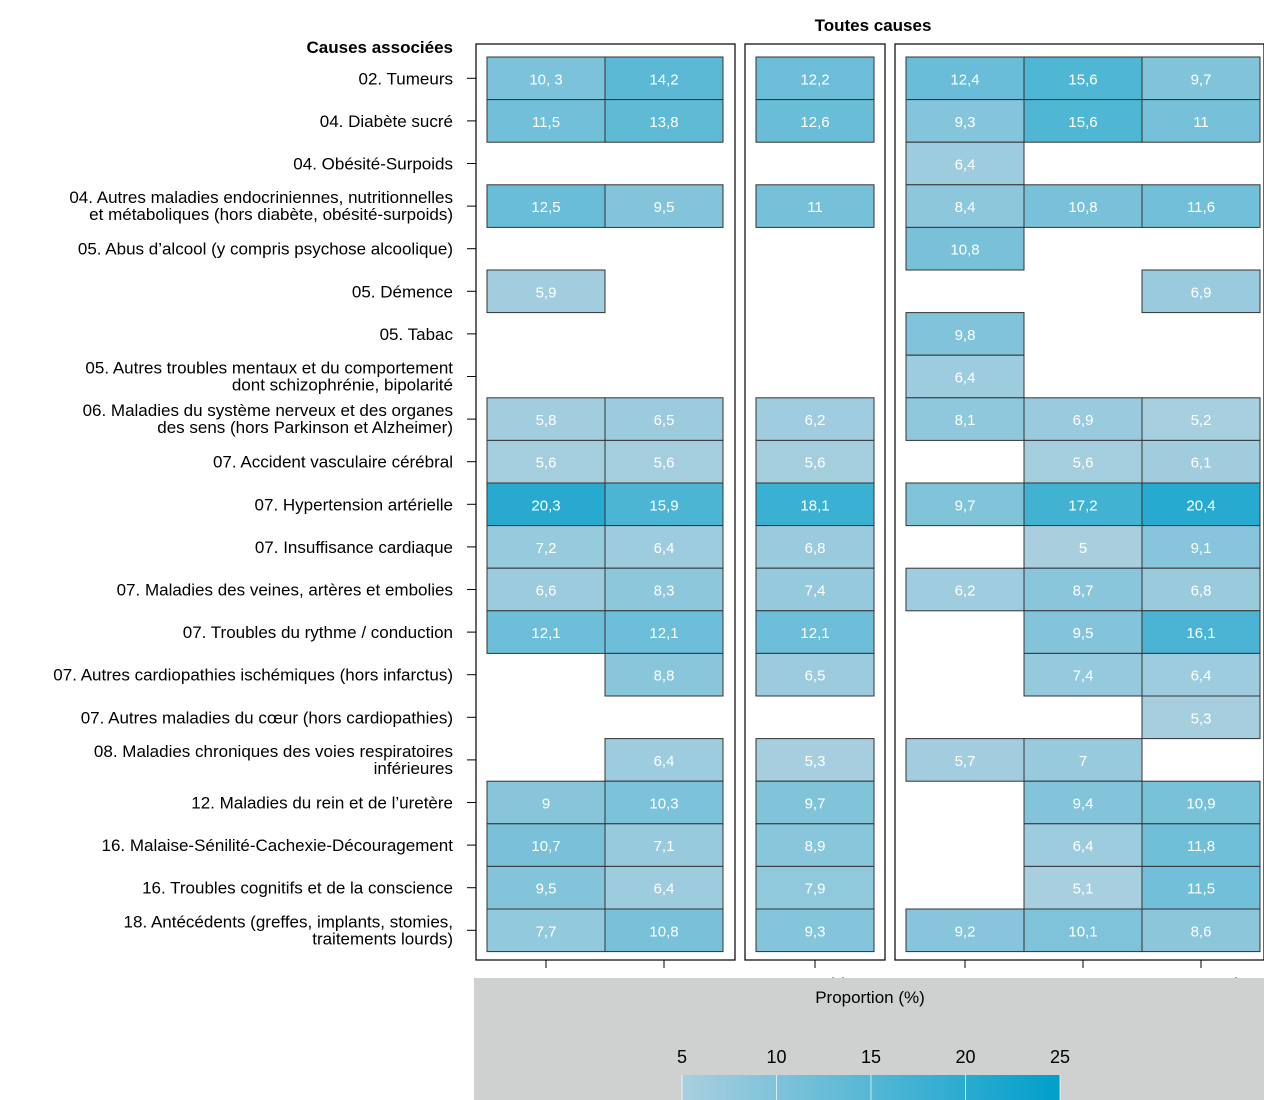 This screenshot has width=1264, height=1100. I want to click on legend-tick-label: 15, so click(871, 1057).